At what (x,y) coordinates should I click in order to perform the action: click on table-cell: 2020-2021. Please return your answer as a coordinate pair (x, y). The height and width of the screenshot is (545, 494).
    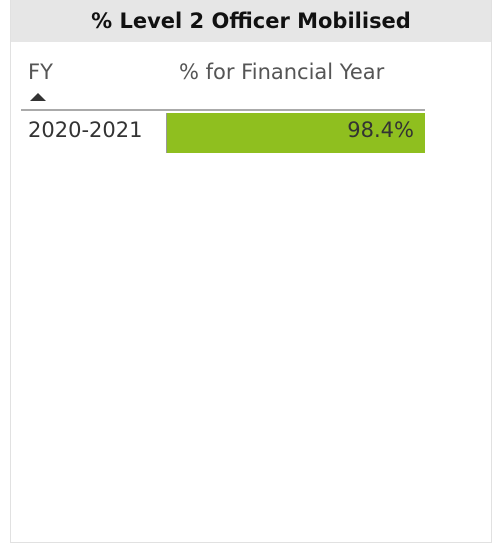
    Looking at the image, I should click on (85, 130).